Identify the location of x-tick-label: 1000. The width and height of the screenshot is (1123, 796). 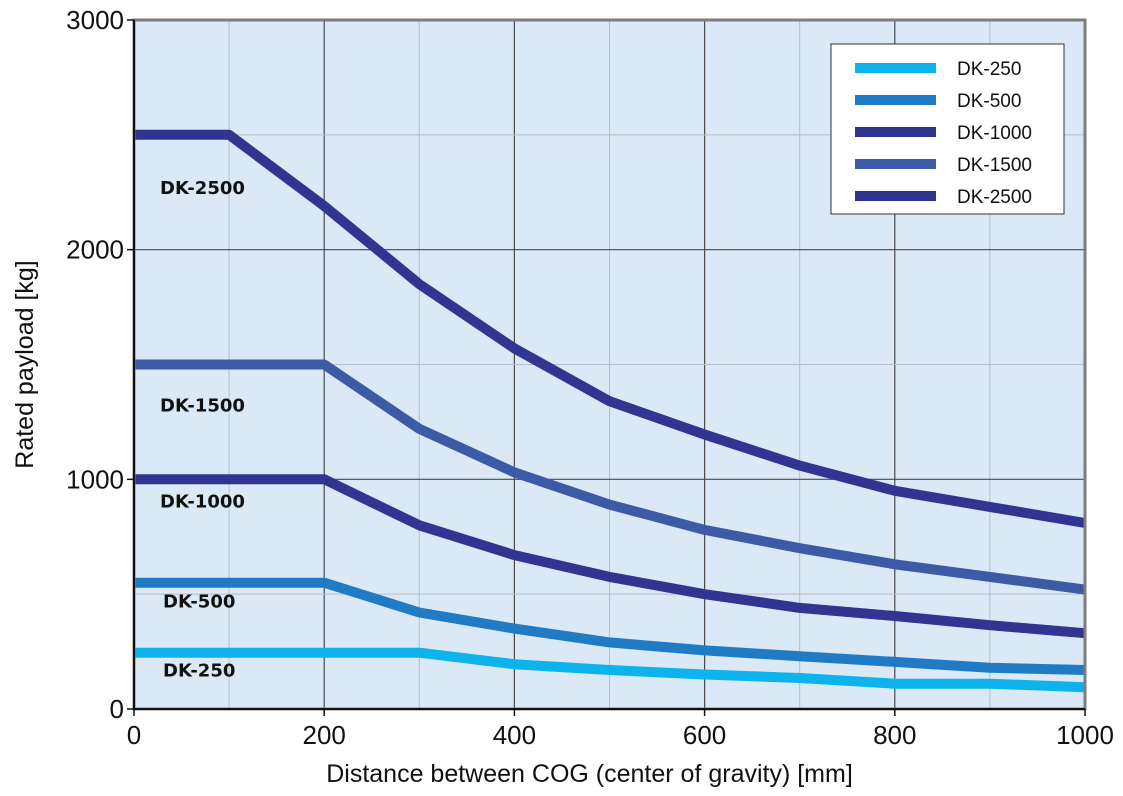
(1085, 735).